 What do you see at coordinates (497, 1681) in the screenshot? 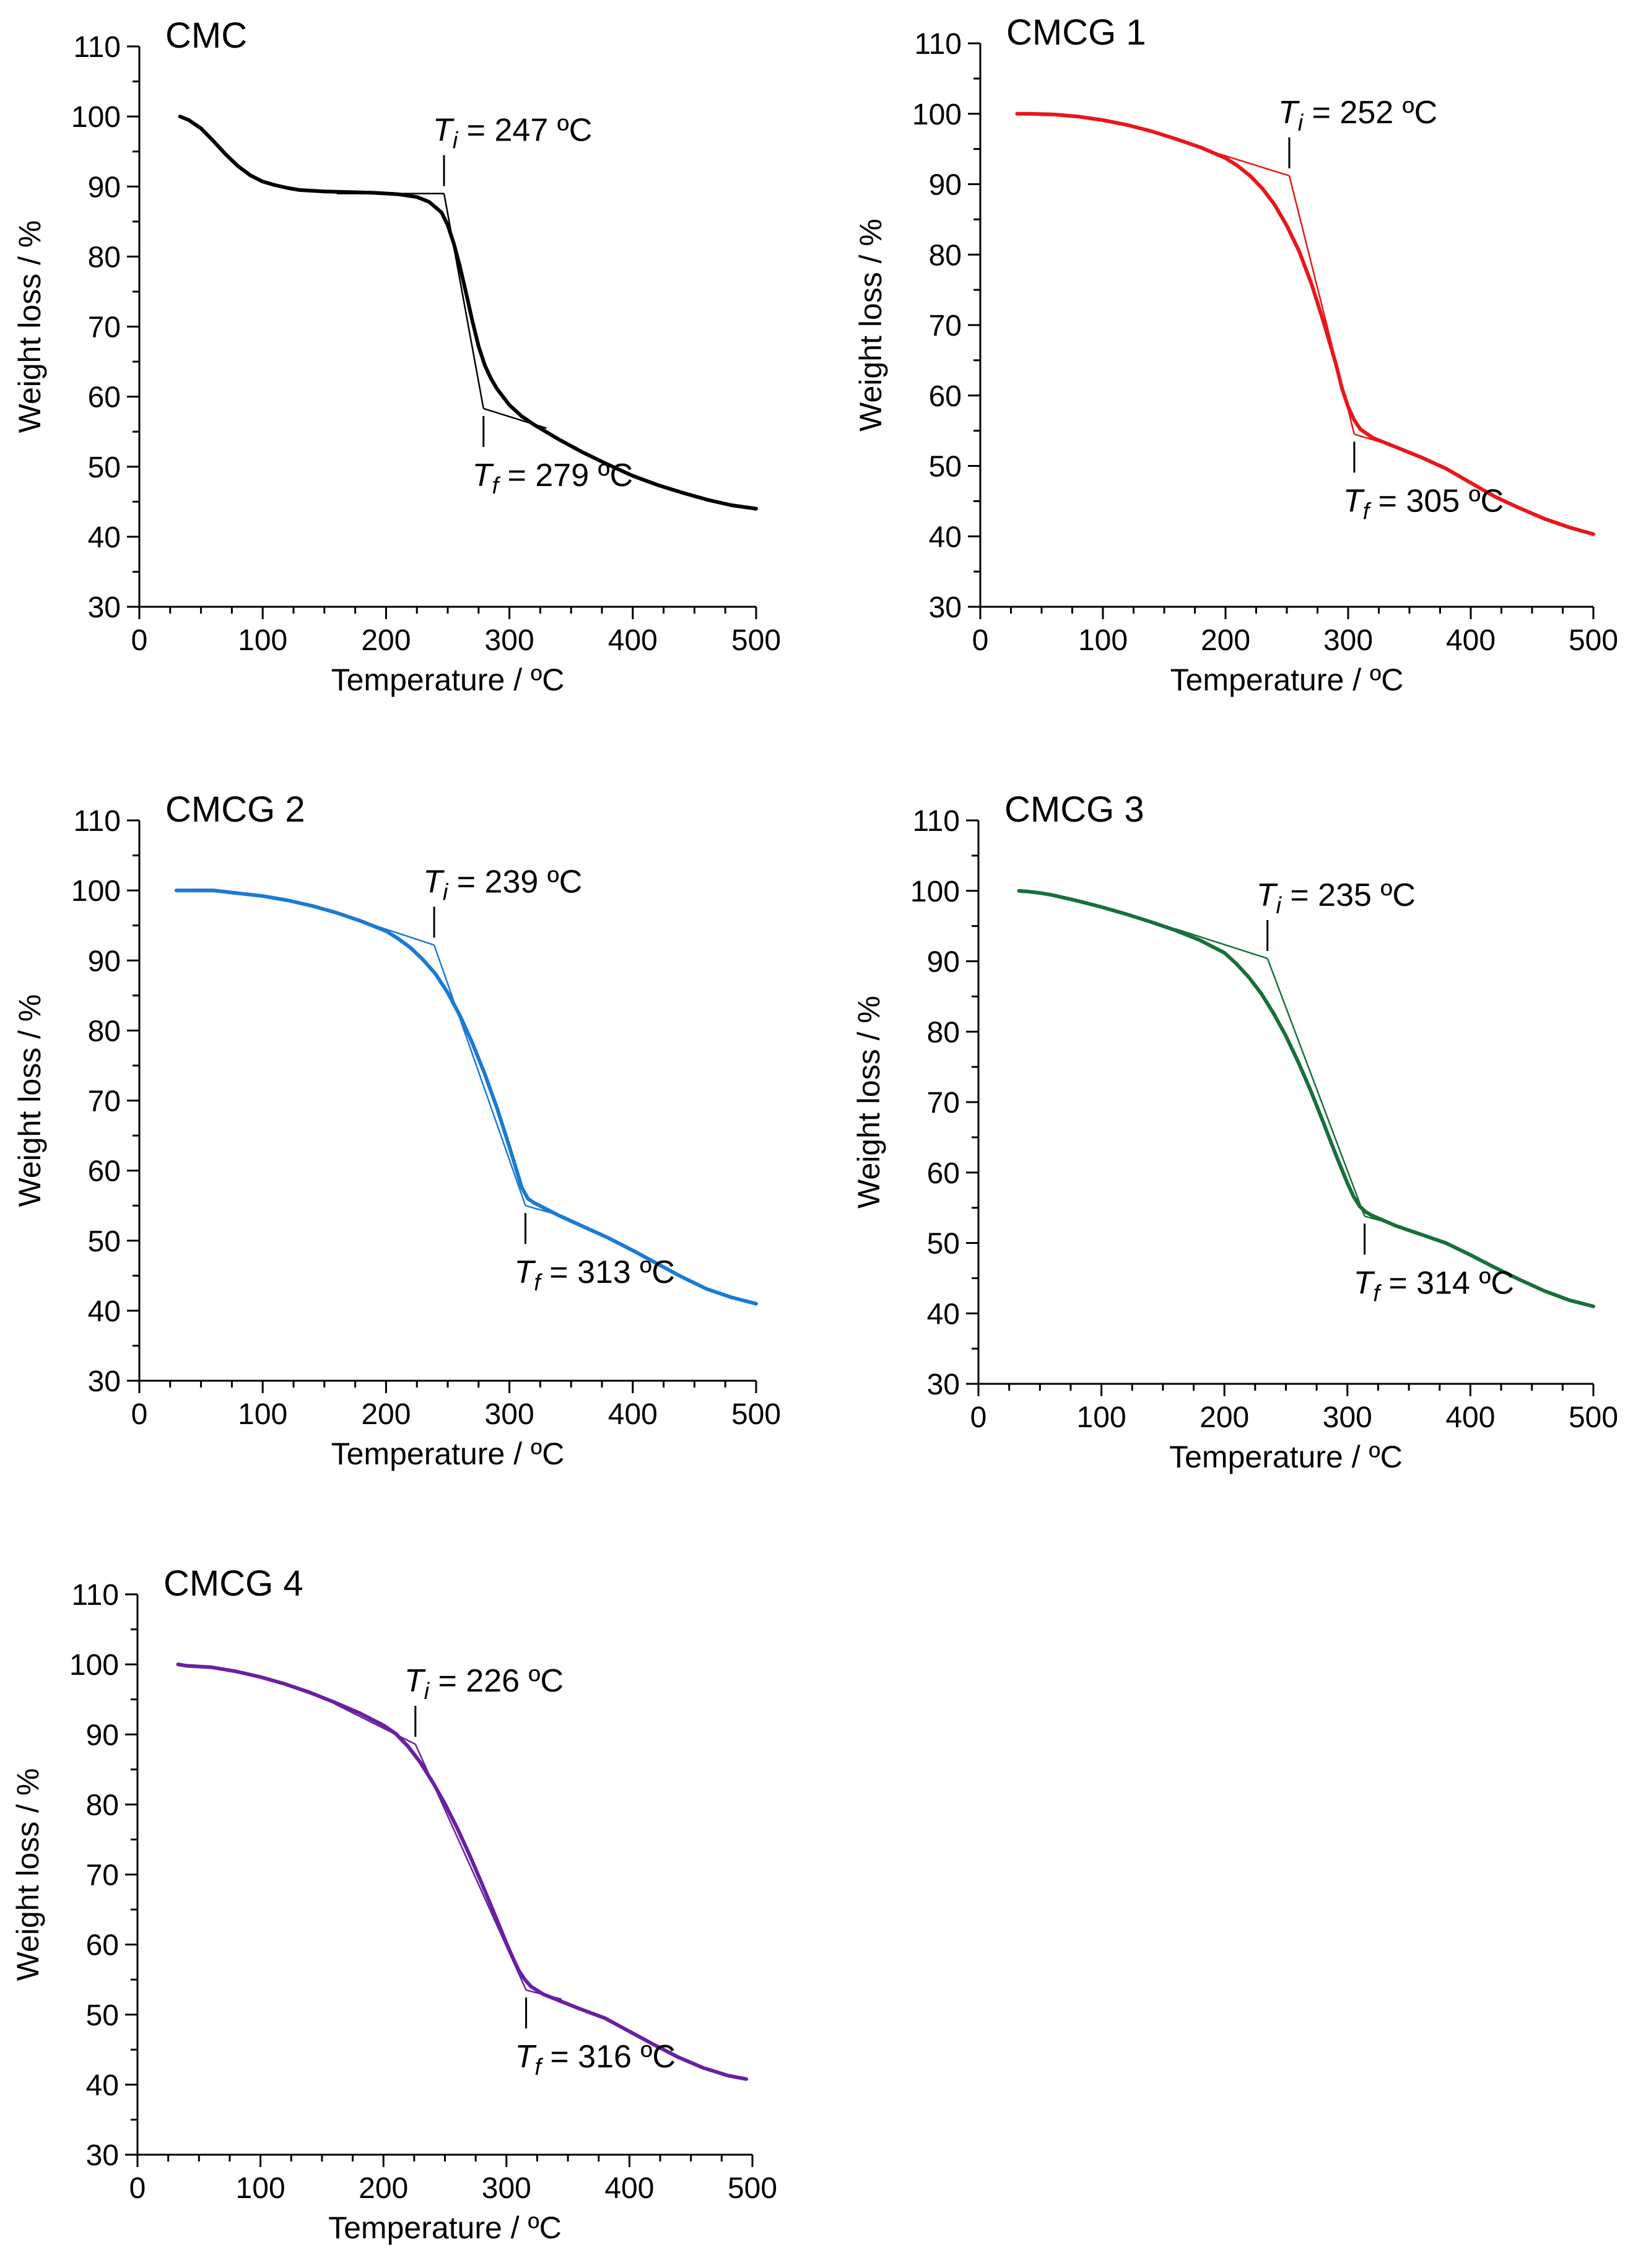
I see `annotation-value: = 226 ºC` at bounding box center [497, 1681].